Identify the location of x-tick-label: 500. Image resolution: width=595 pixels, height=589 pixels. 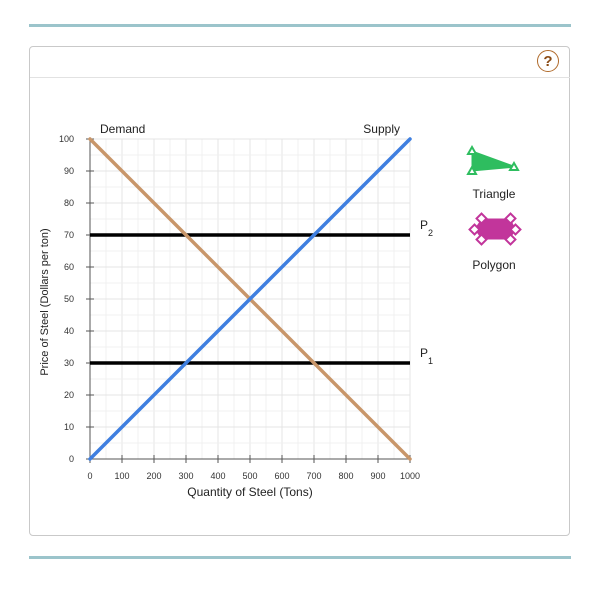
(249, 476).